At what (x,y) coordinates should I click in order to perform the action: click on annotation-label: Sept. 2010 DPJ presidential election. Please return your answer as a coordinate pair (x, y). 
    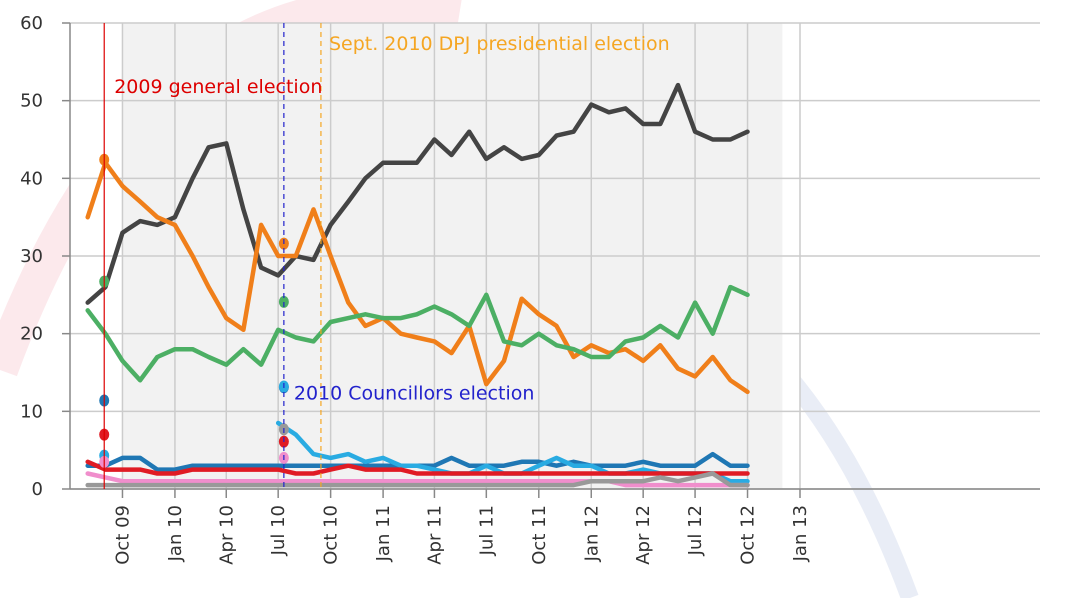
    Looking at the image, I should click on (499, 44).